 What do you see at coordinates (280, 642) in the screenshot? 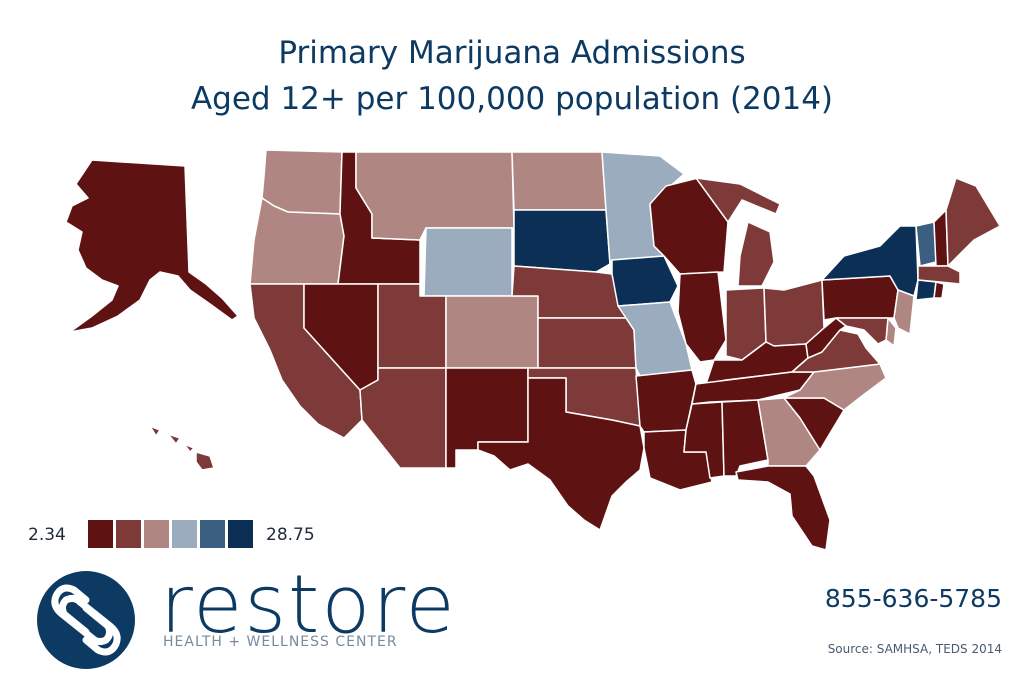
I see `brand-tagline: HEALTH + WELLNESS CENTER` at bounding box center [280, 642].